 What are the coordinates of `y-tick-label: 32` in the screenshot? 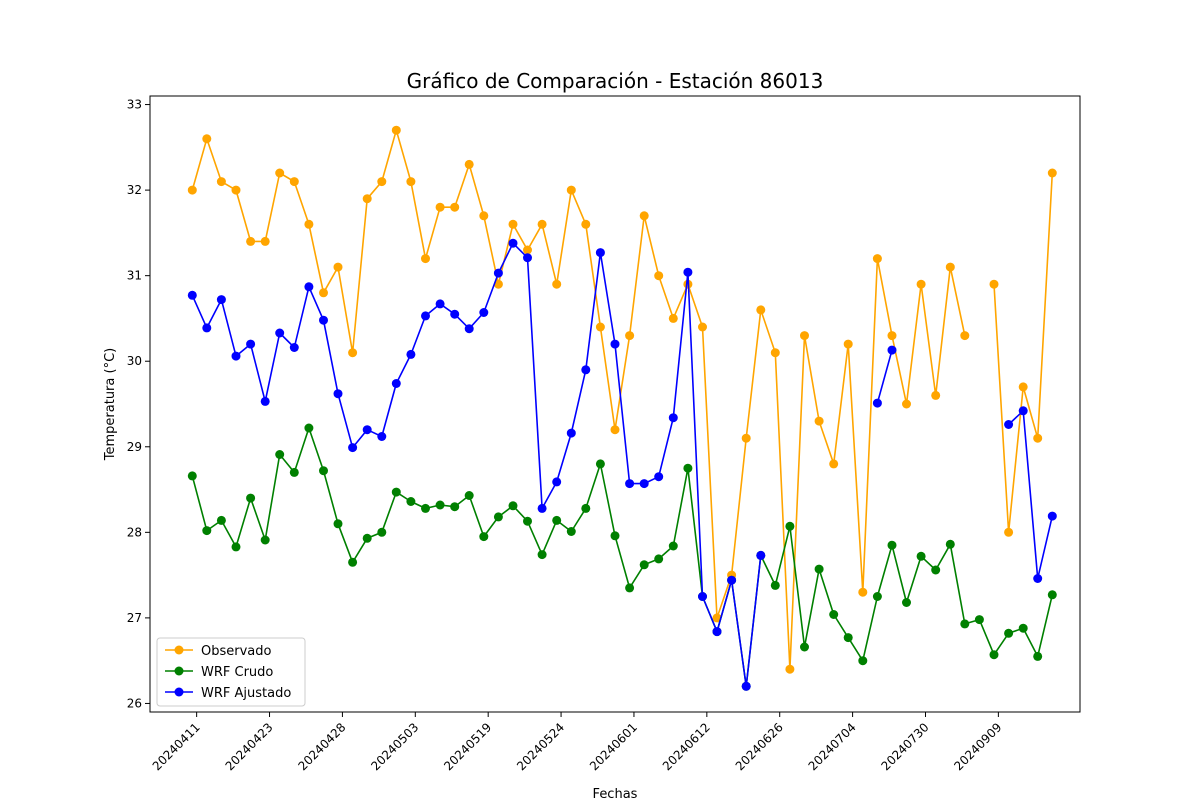 It's located at (134, 190).